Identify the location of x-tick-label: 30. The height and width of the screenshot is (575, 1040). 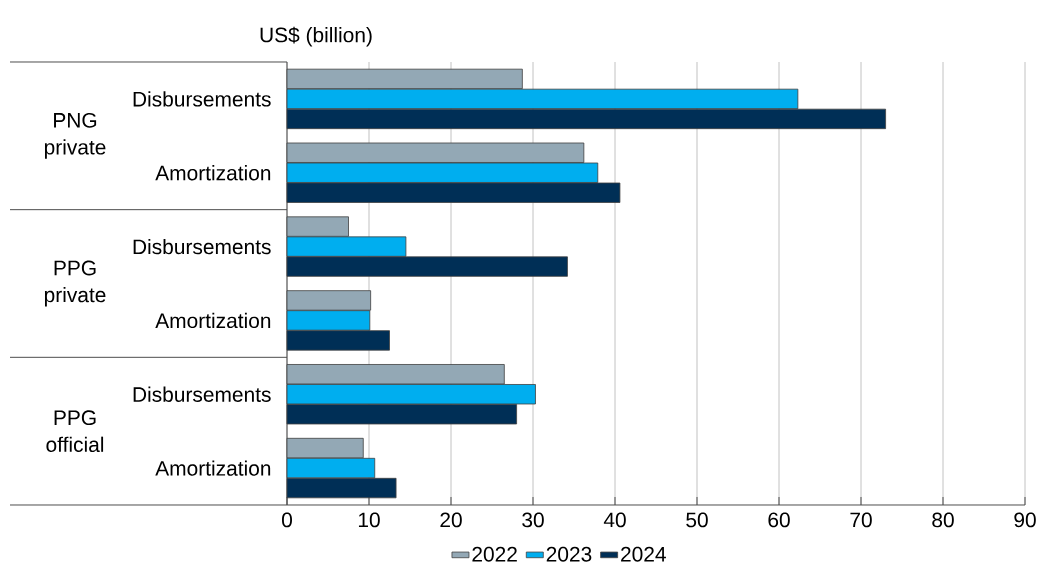
(533, 520).